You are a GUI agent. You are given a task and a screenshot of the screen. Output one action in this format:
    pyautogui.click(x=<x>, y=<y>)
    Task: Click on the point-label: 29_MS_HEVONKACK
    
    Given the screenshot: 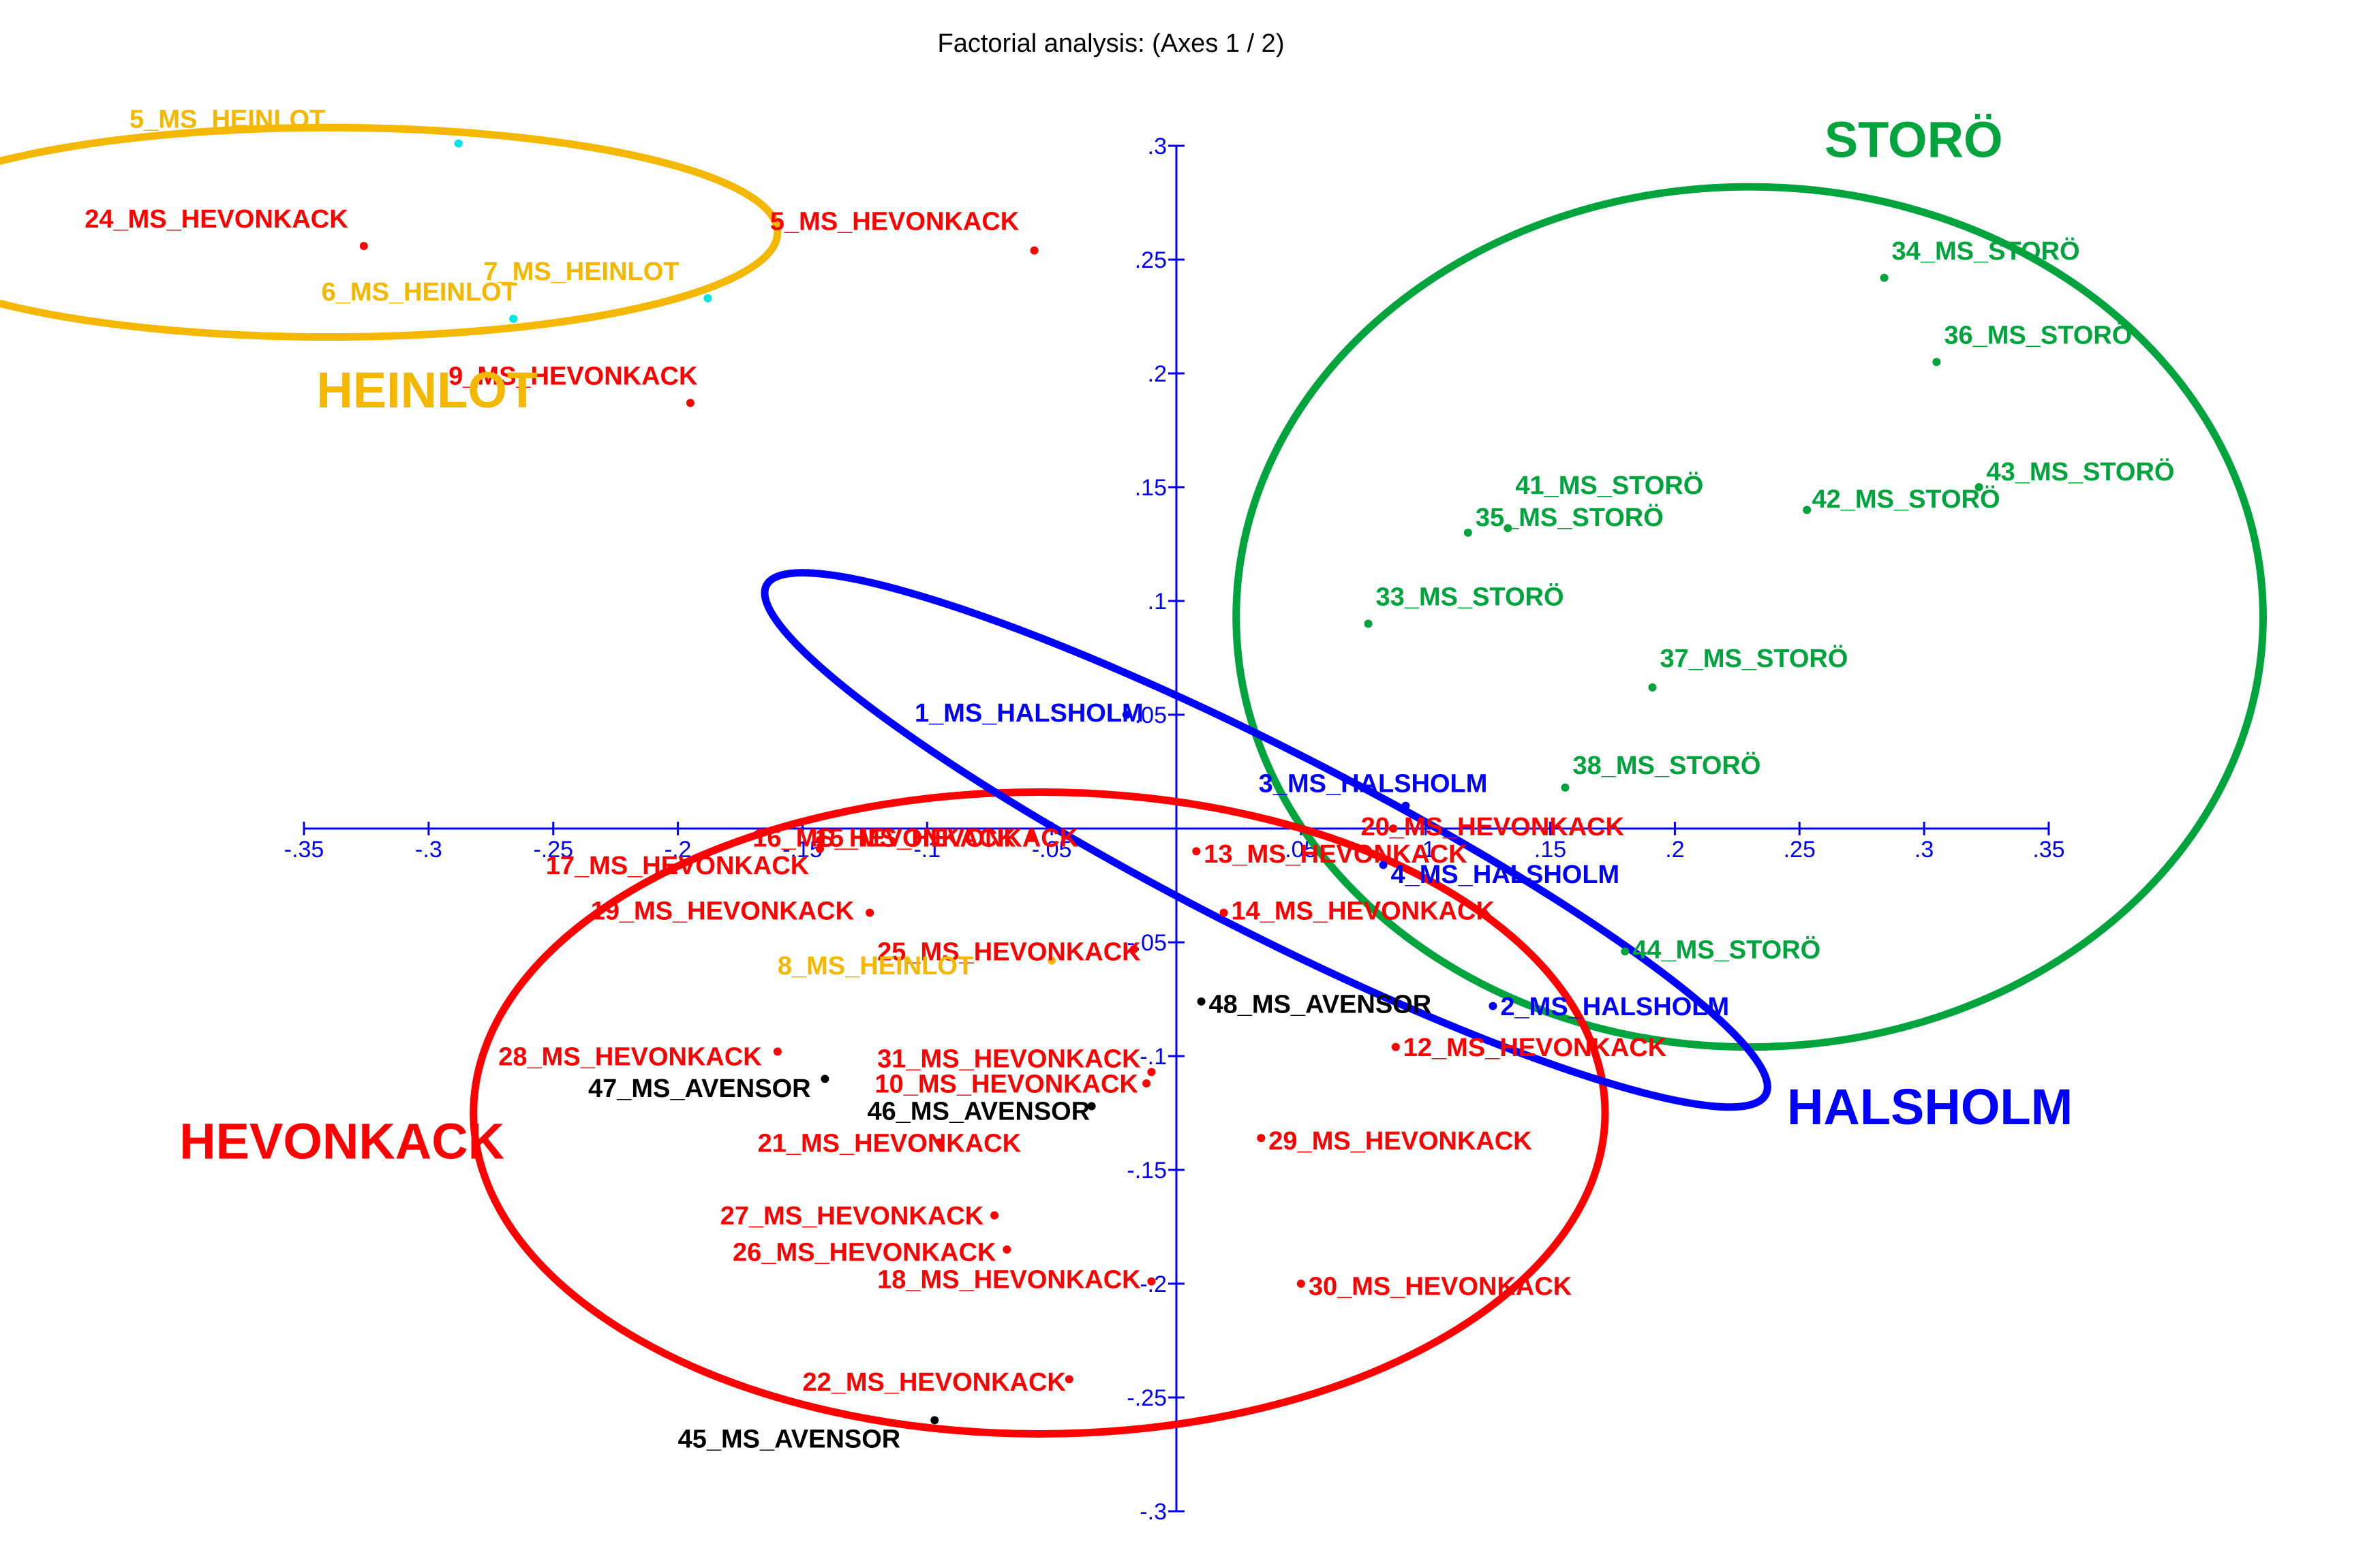 What is the action you would take?
    pyautogui.click(x=1400, y=1141)
    